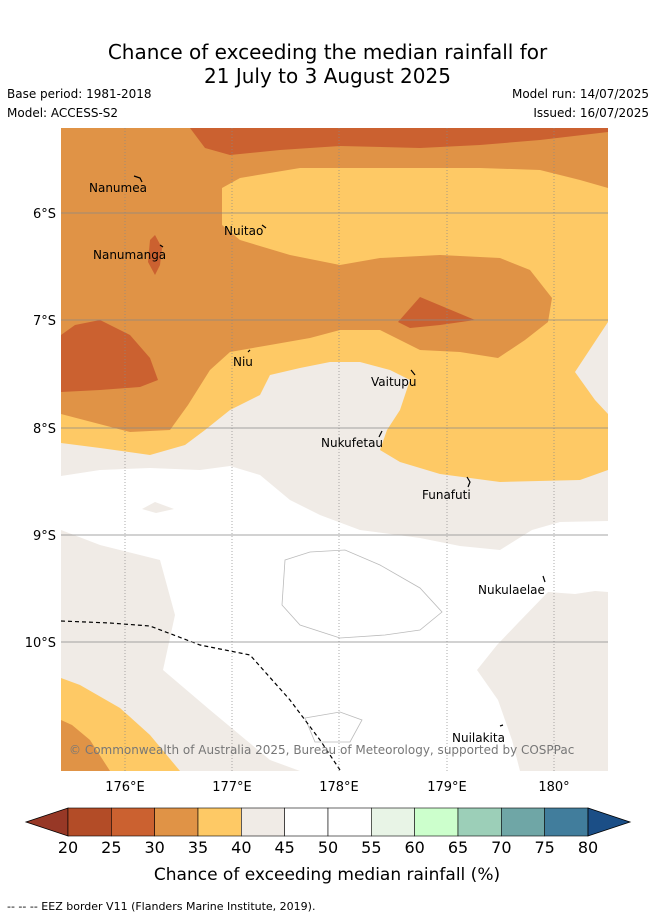 The image size is (655, 919). Describe the element at coordinates (591, 113) in the screenshot. I see `issued-date: Issued: 16/07/2025` at that location.